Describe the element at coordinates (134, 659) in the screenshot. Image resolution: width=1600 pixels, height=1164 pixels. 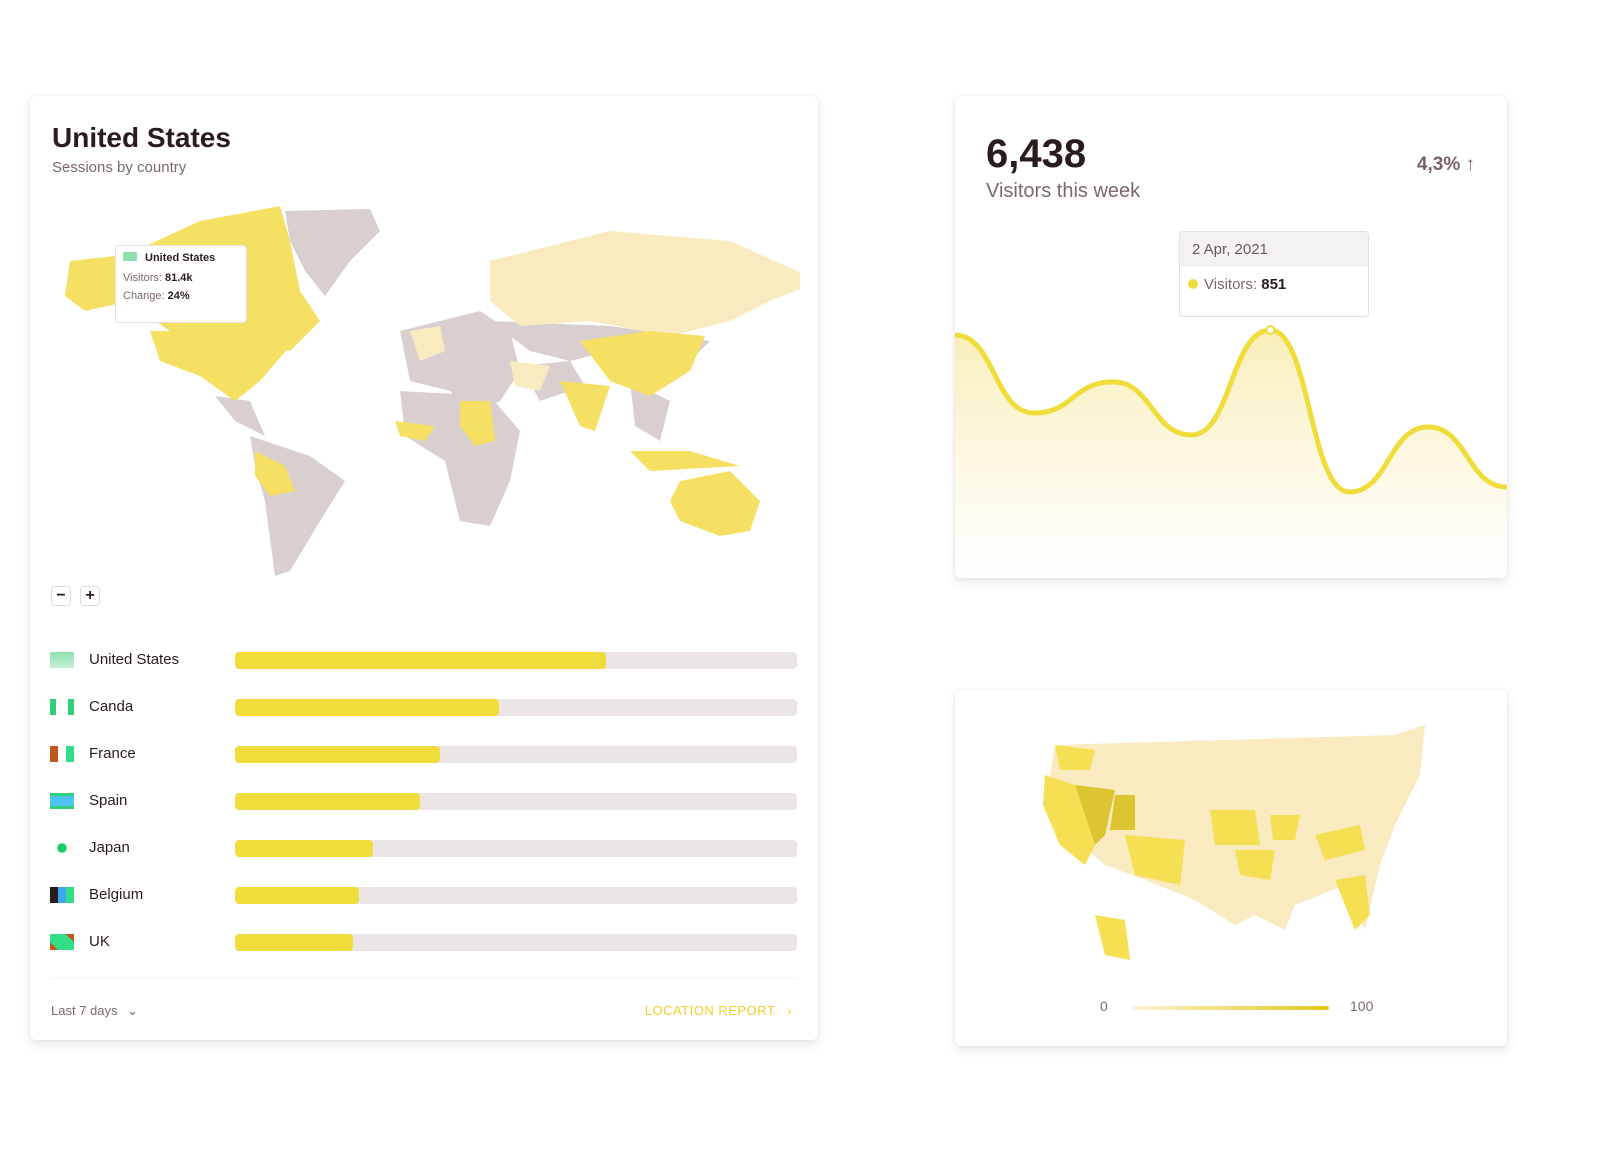
I see `country-name: United States` at that location.